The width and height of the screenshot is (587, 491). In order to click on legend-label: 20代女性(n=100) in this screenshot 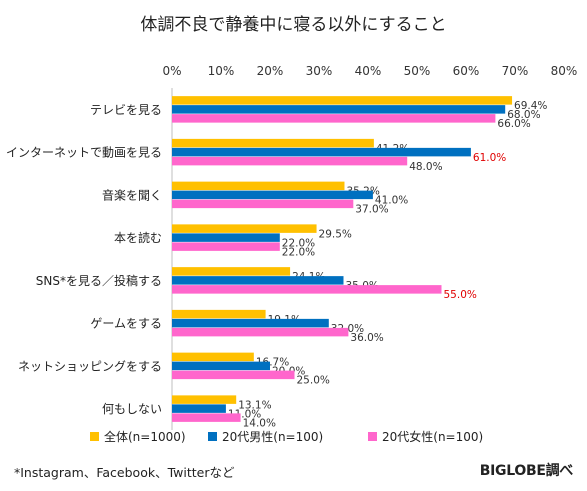, I will do `click(432, 436)`.